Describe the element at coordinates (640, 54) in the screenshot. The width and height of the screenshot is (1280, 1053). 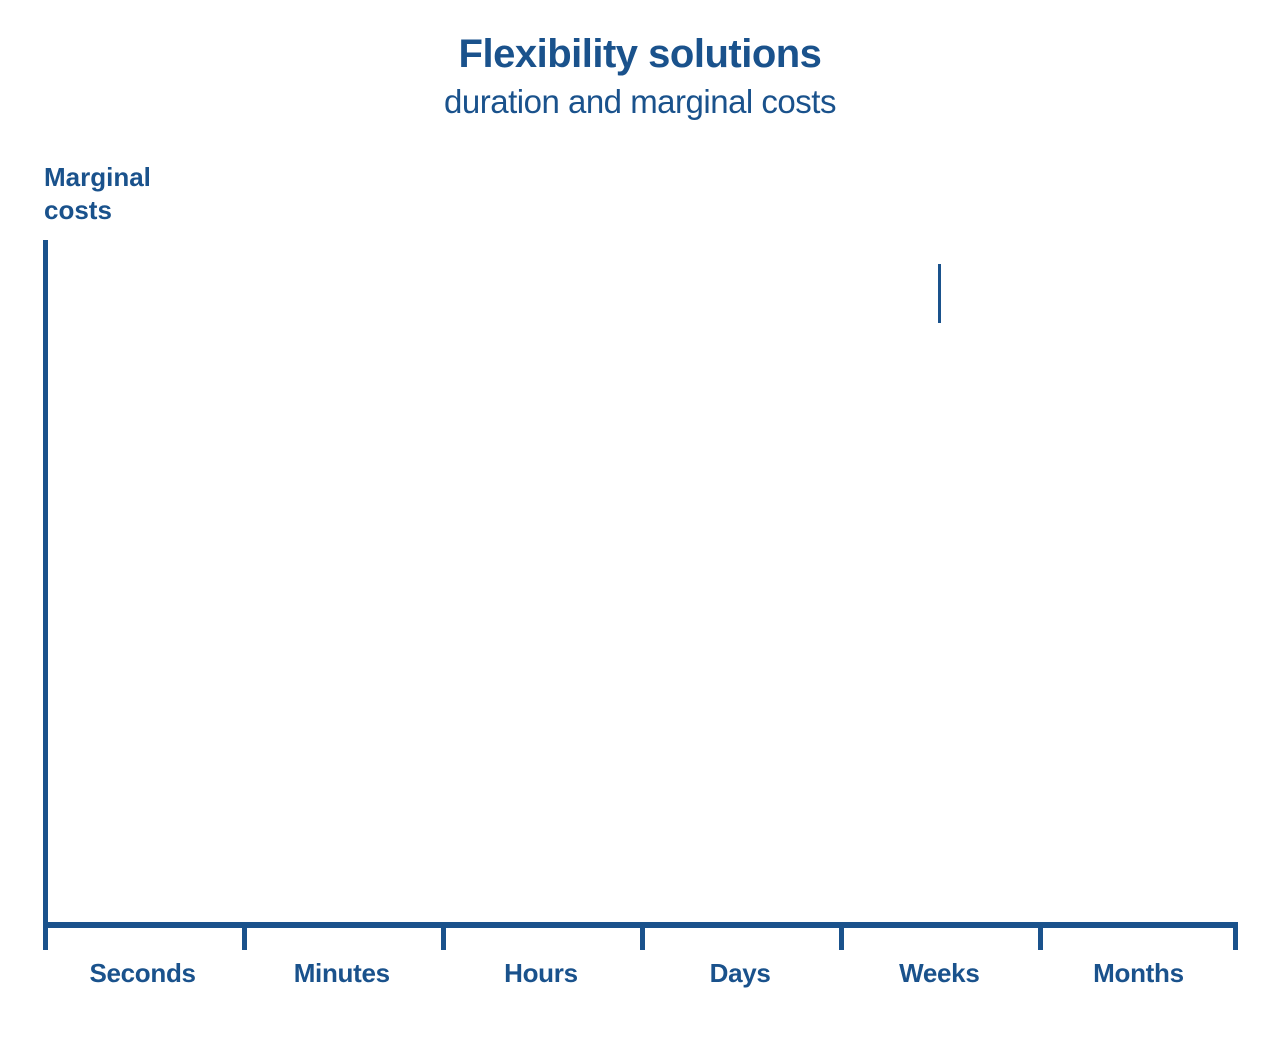
I see `chart-title: Flexibility solutions` at that location.